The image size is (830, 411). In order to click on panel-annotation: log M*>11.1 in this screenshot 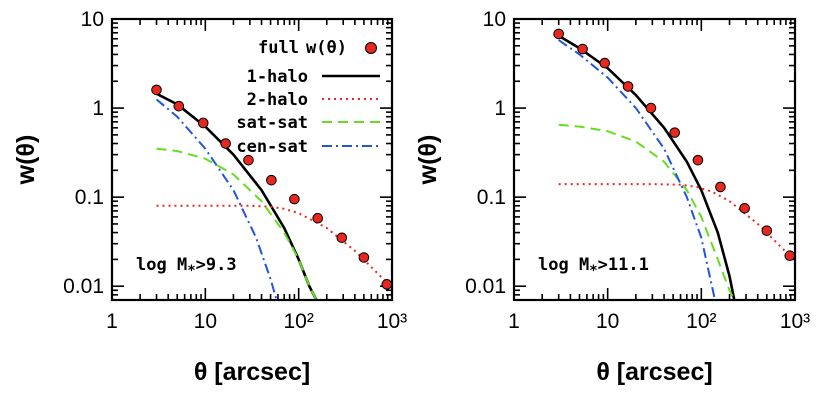, I will do `click(593, 267)`.